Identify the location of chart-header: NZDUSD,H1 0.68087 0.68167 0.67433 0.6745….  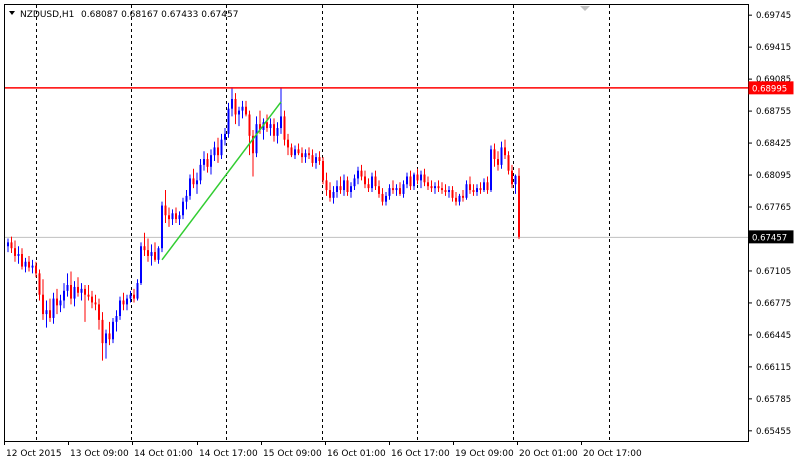
(123, 15).